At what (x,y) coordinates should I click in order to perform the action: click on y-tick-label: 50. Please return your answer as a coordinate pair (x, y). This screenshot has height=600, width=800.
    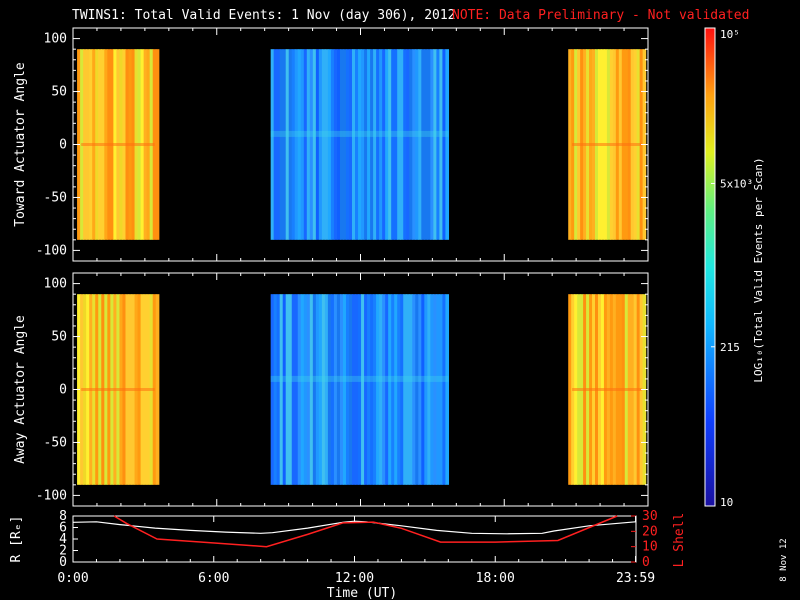
    Looking at the image, I should click on (59, 337).